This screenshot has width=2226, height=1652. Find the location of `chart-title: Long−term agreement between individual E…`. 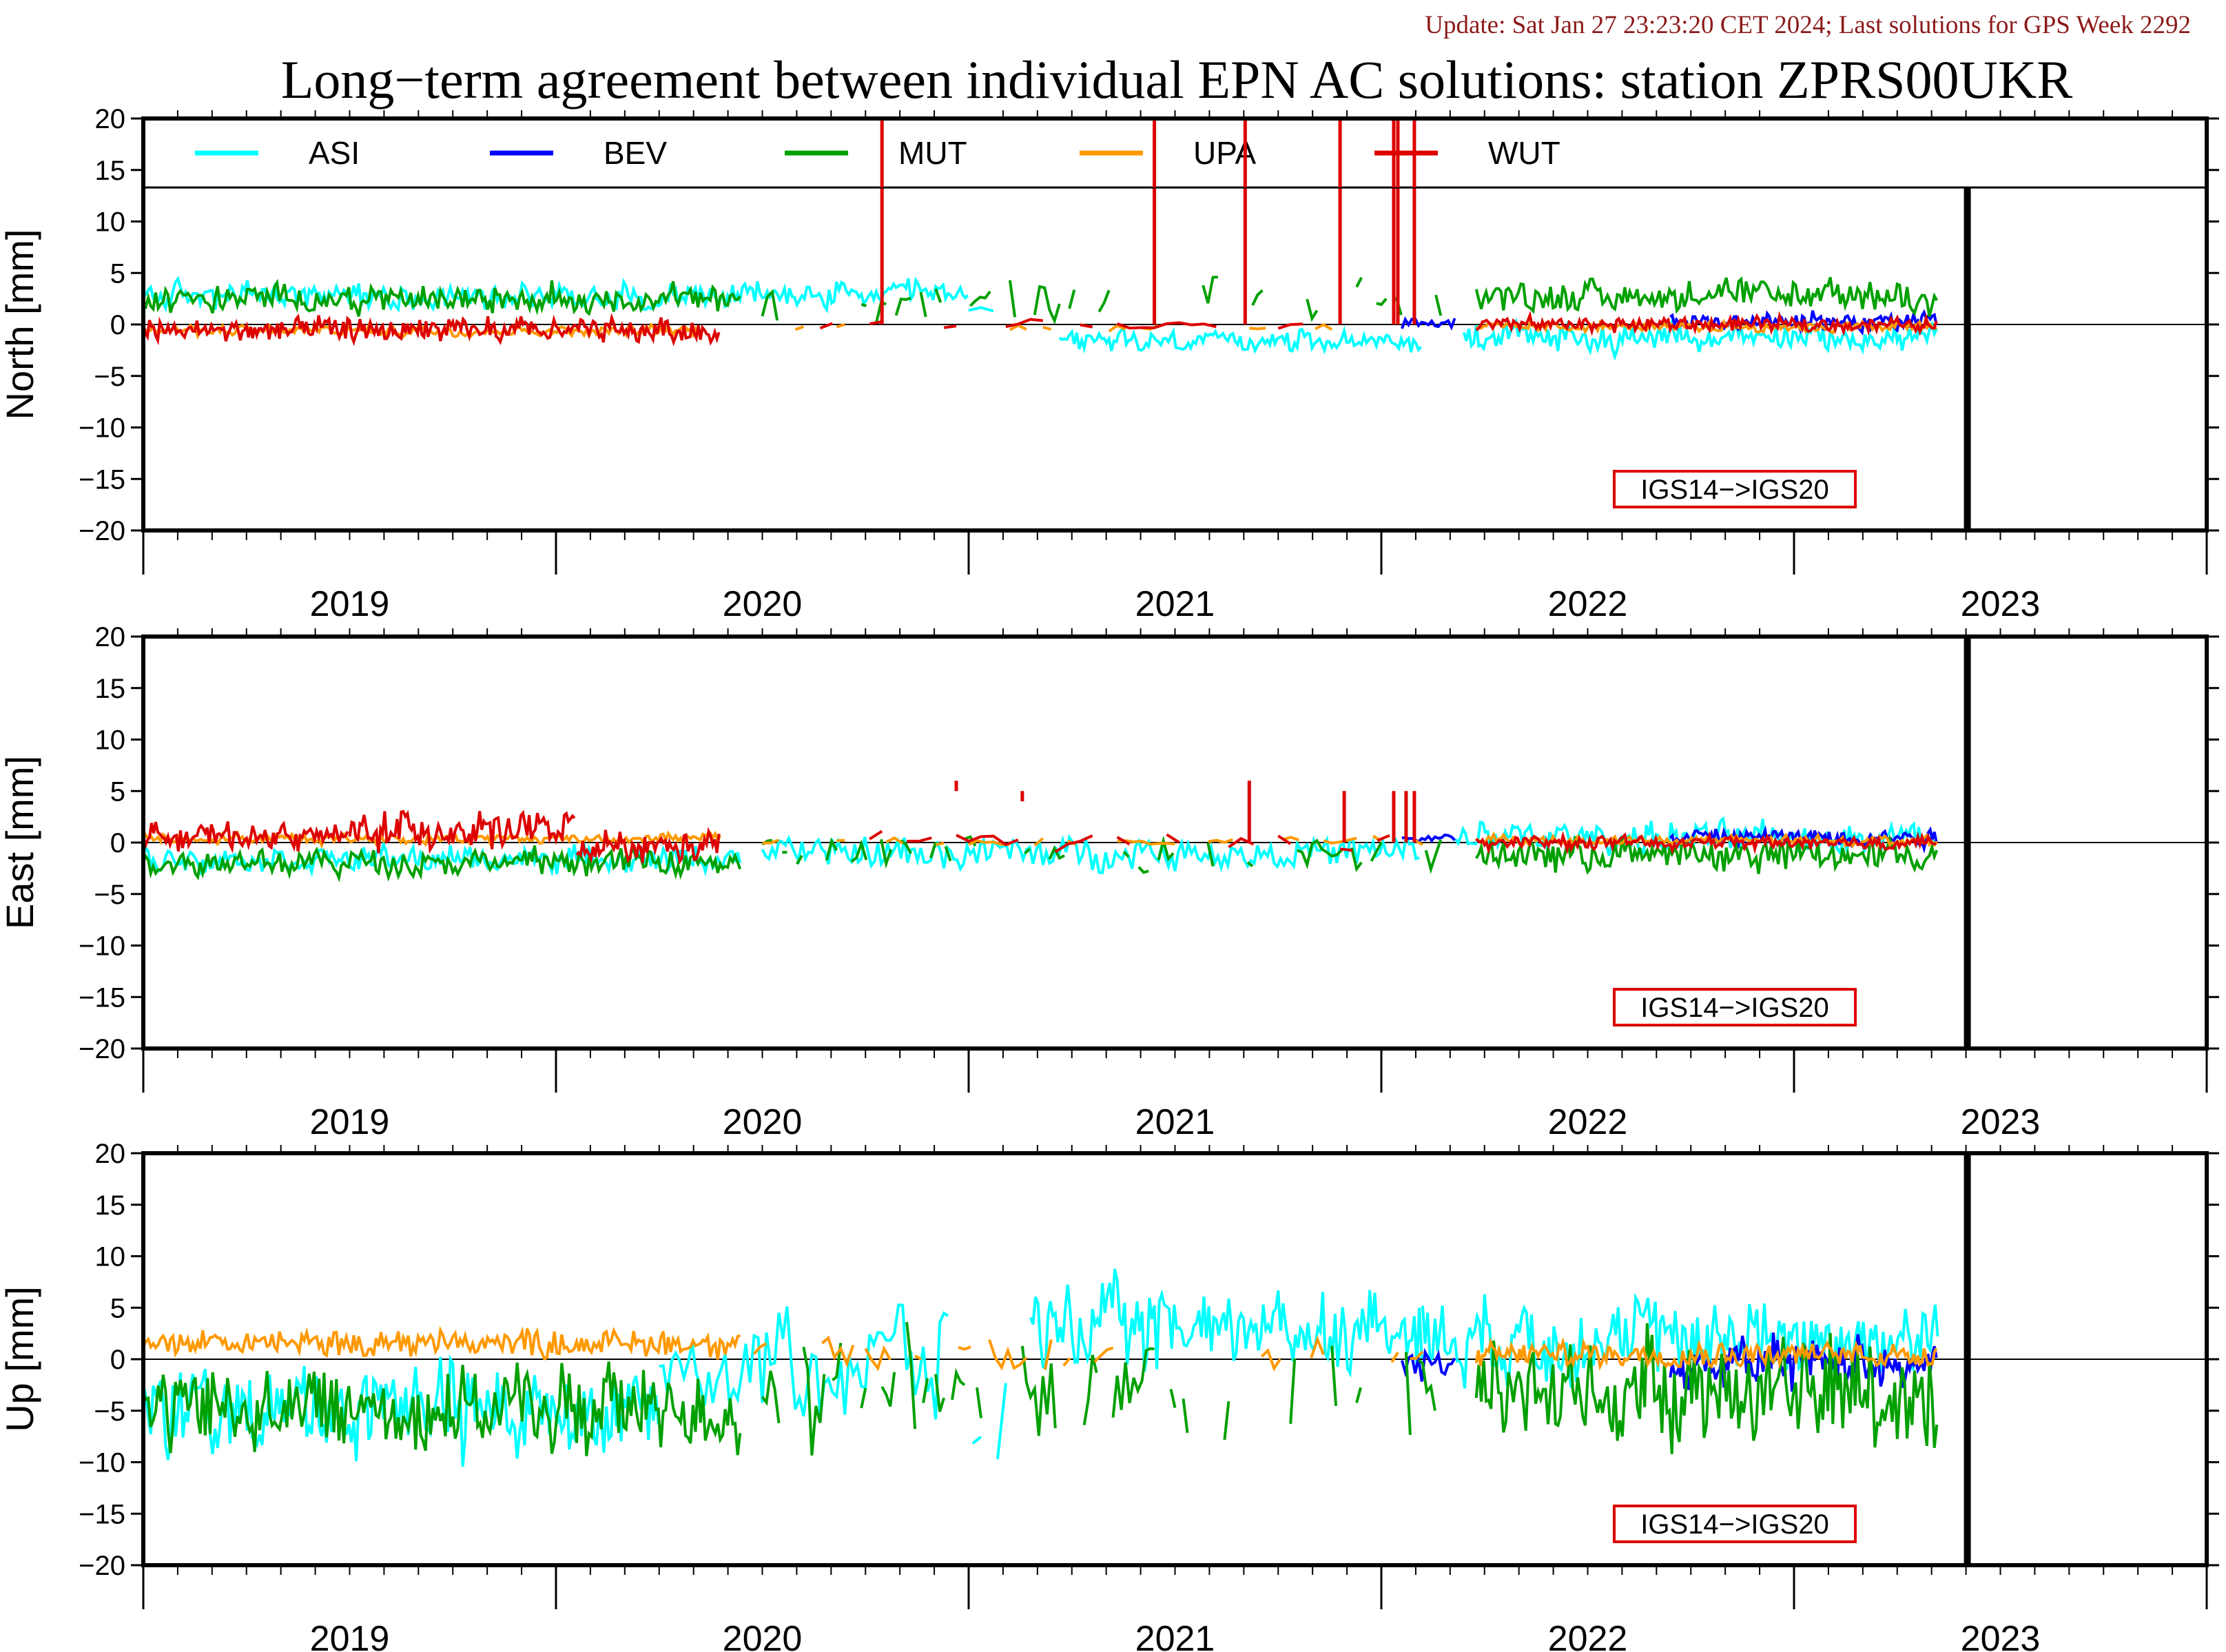

chart-title: Long−term agreement between individual E… is located at coordinates (1176, 80).